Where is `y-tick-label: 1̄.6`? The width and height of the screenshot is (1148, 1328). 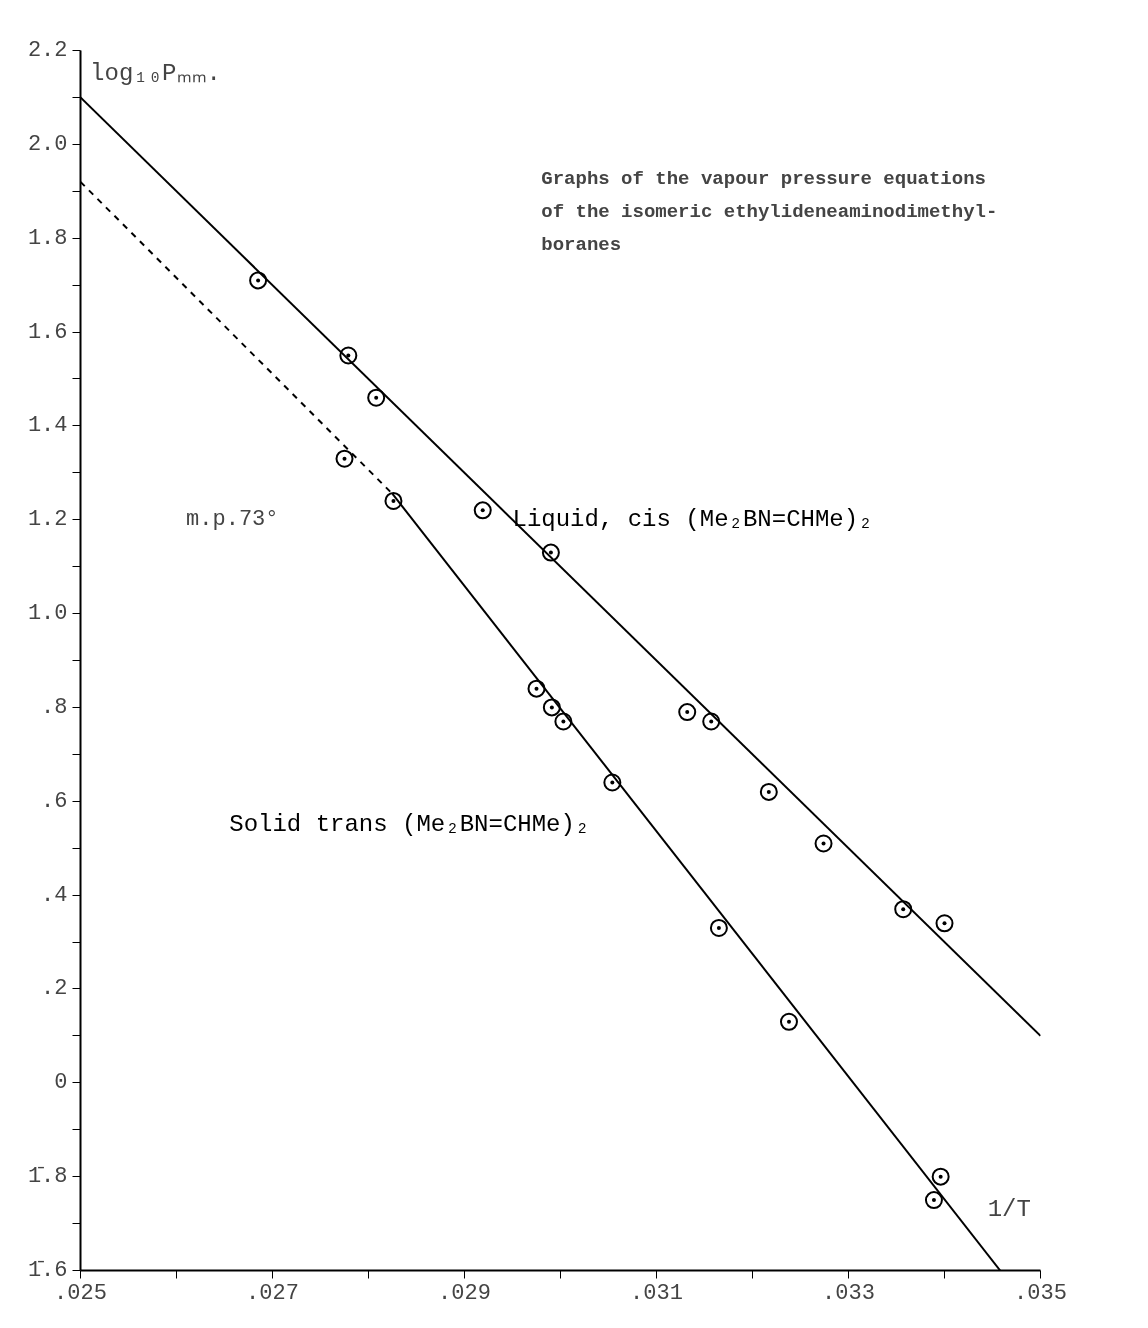
y-tick-label: 1̄.6 is located at coordinates (47, 1270).